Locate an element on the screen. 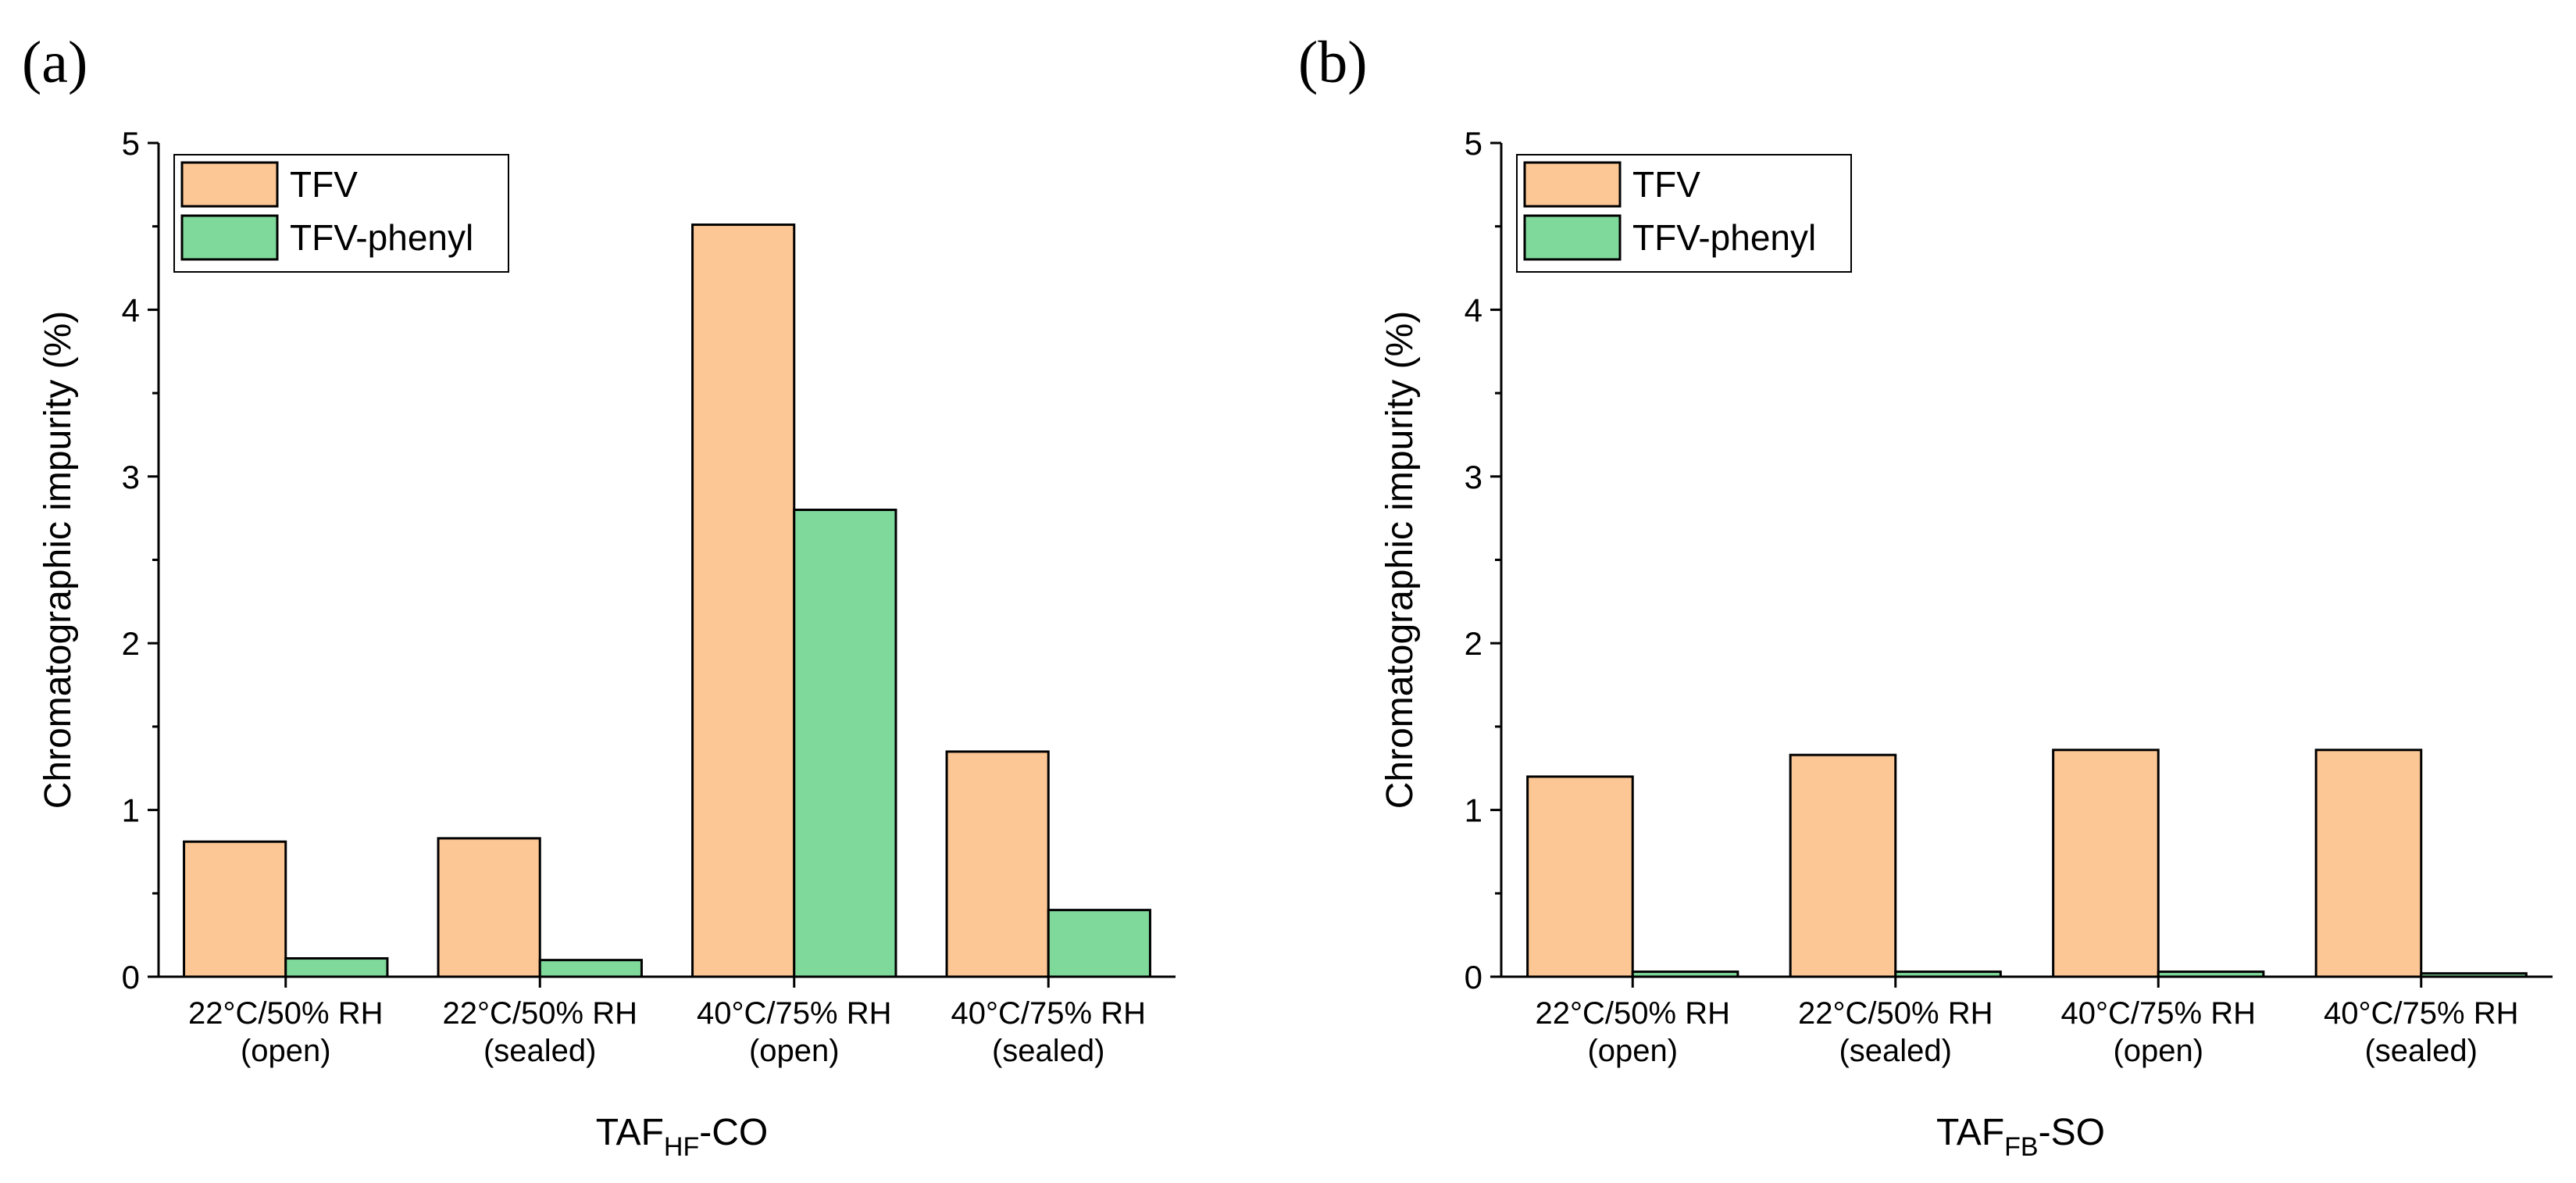 Image resolution: width=2576 pixels, height=1183 pixels. x-axis-title-subscript: HF is located at coordinates (681, 1147).